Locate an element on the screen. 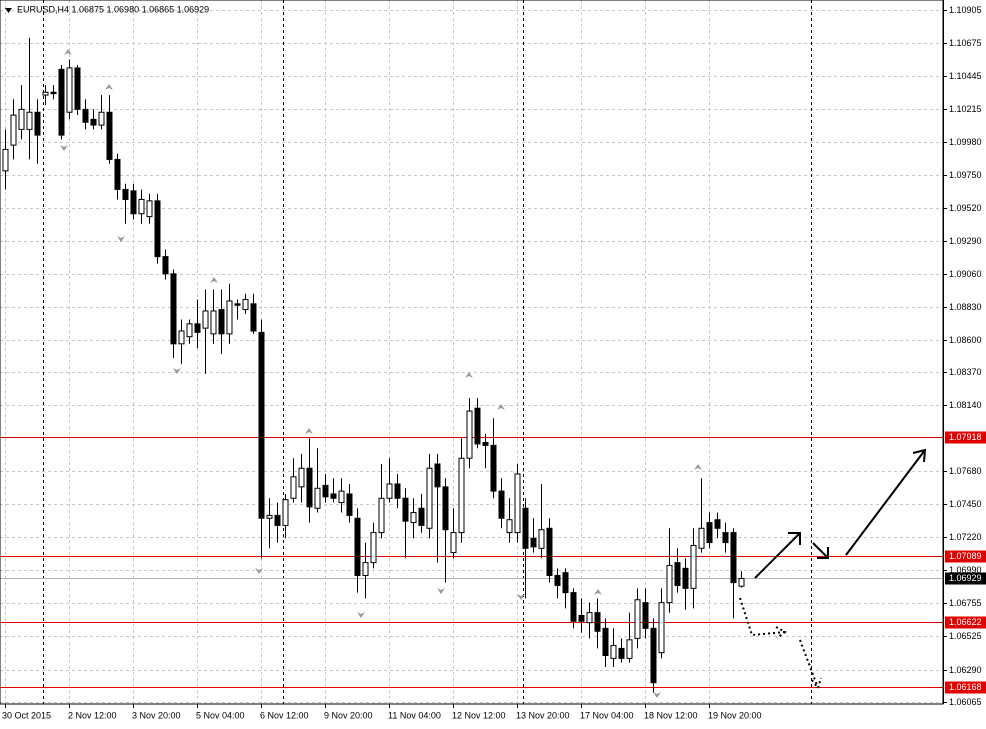 This screenshot has width=986, height=729. x-tick-label: 9 Nov 20:00 is located at coordinates (348, 715).